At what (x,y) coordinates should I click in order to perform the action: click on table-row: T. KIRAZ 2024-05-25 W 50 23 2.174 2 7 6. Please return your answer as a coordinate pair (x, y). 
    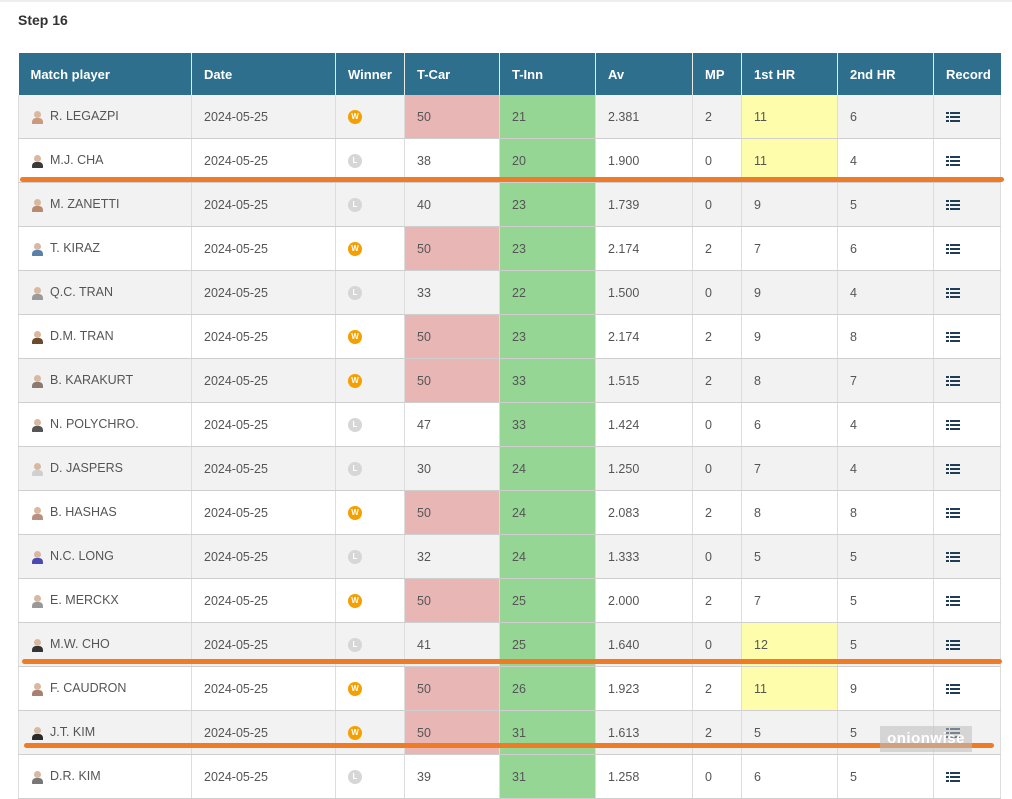
    Looking at the image, I should click on (509, 248).